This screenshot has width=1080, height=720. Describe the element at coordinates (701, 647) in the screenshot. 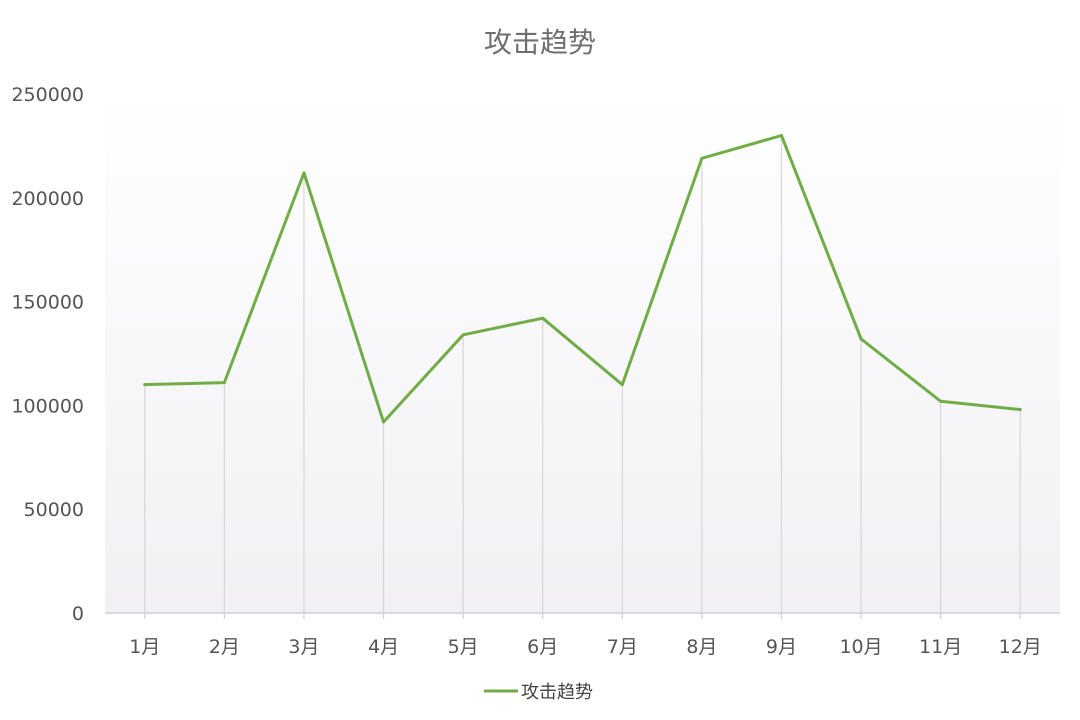

I see `x-tick-label: 8月` at that location.